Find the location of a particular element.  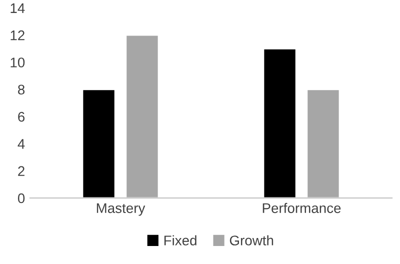

x-tick-label: Mastery is located at coordinates (121, 209).